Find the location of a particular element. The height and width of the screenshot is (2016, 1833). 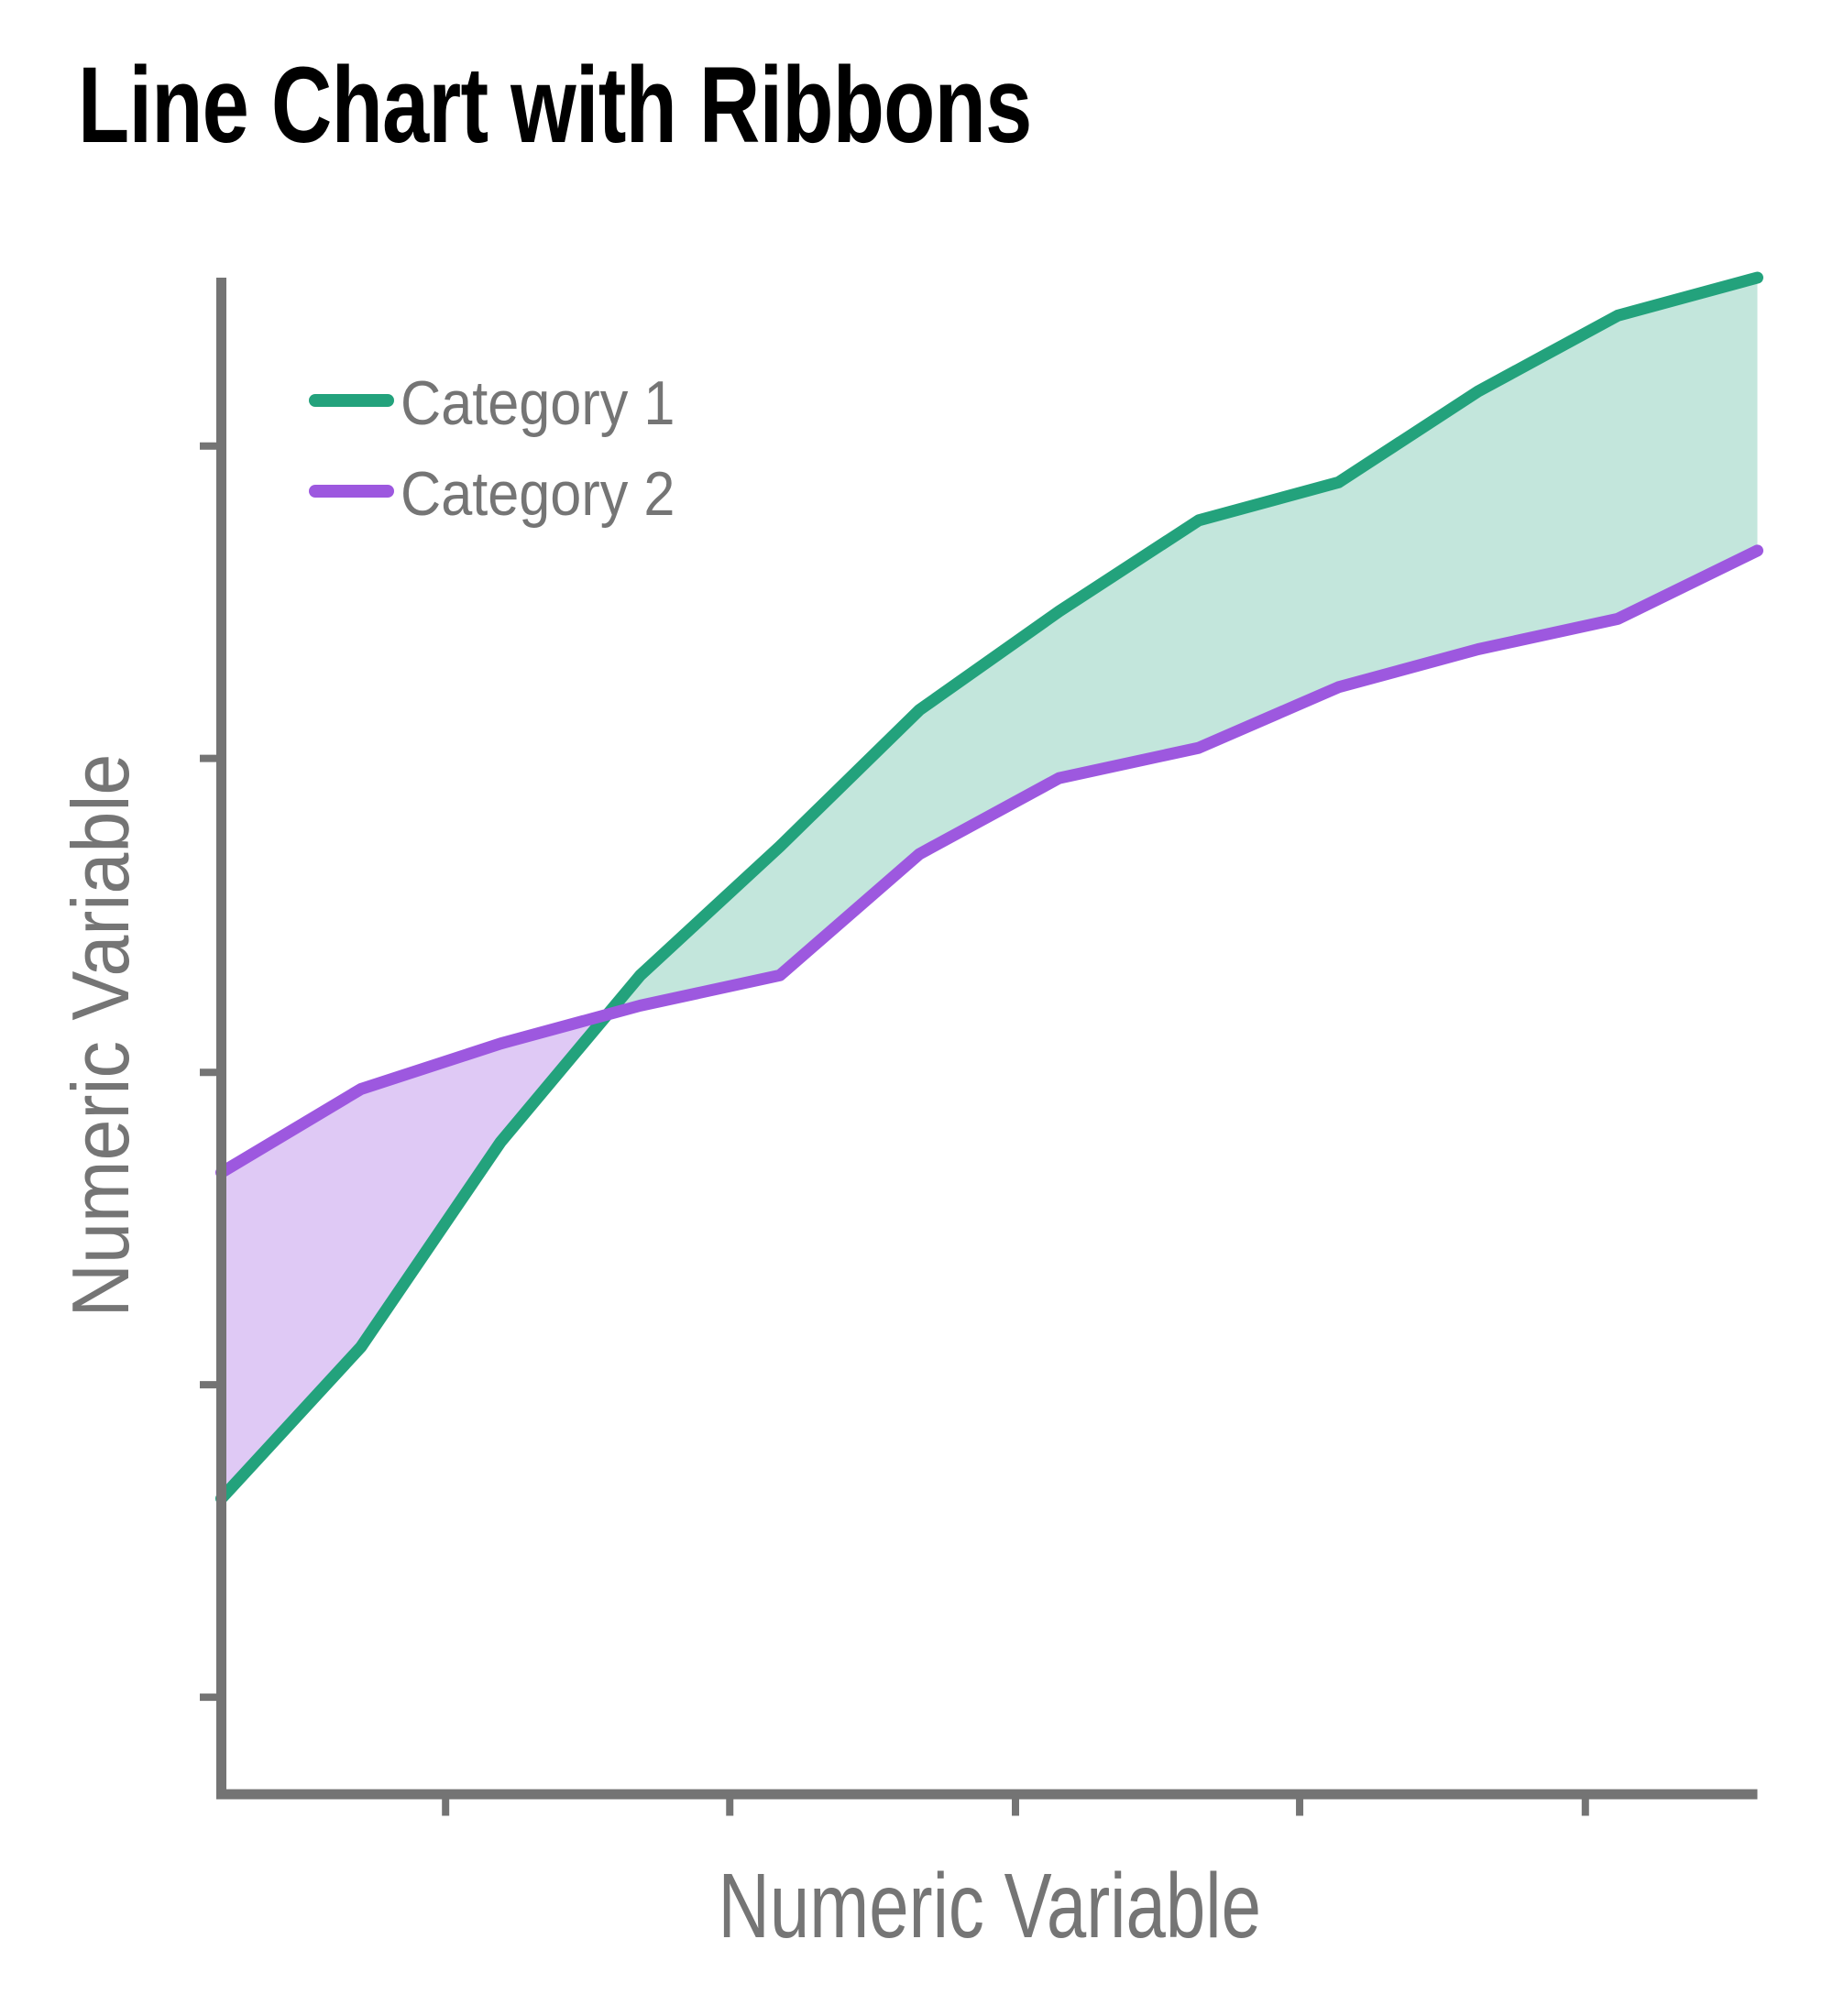

chart-title: Line Chart with Ribbons is located at coordinates (555, 105).